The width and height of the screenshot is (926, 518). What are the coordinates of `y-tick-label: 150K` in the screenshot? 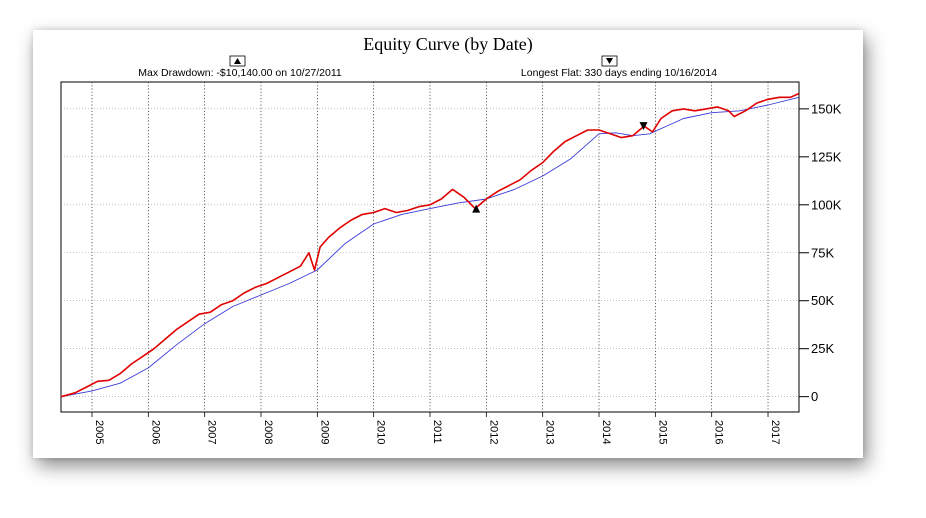 It's located at (826, 108).